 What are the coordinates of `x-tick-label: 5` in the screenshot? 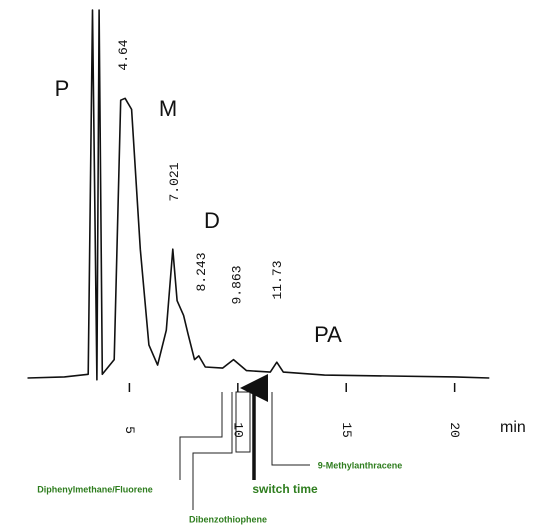 It's located at (129, 430).